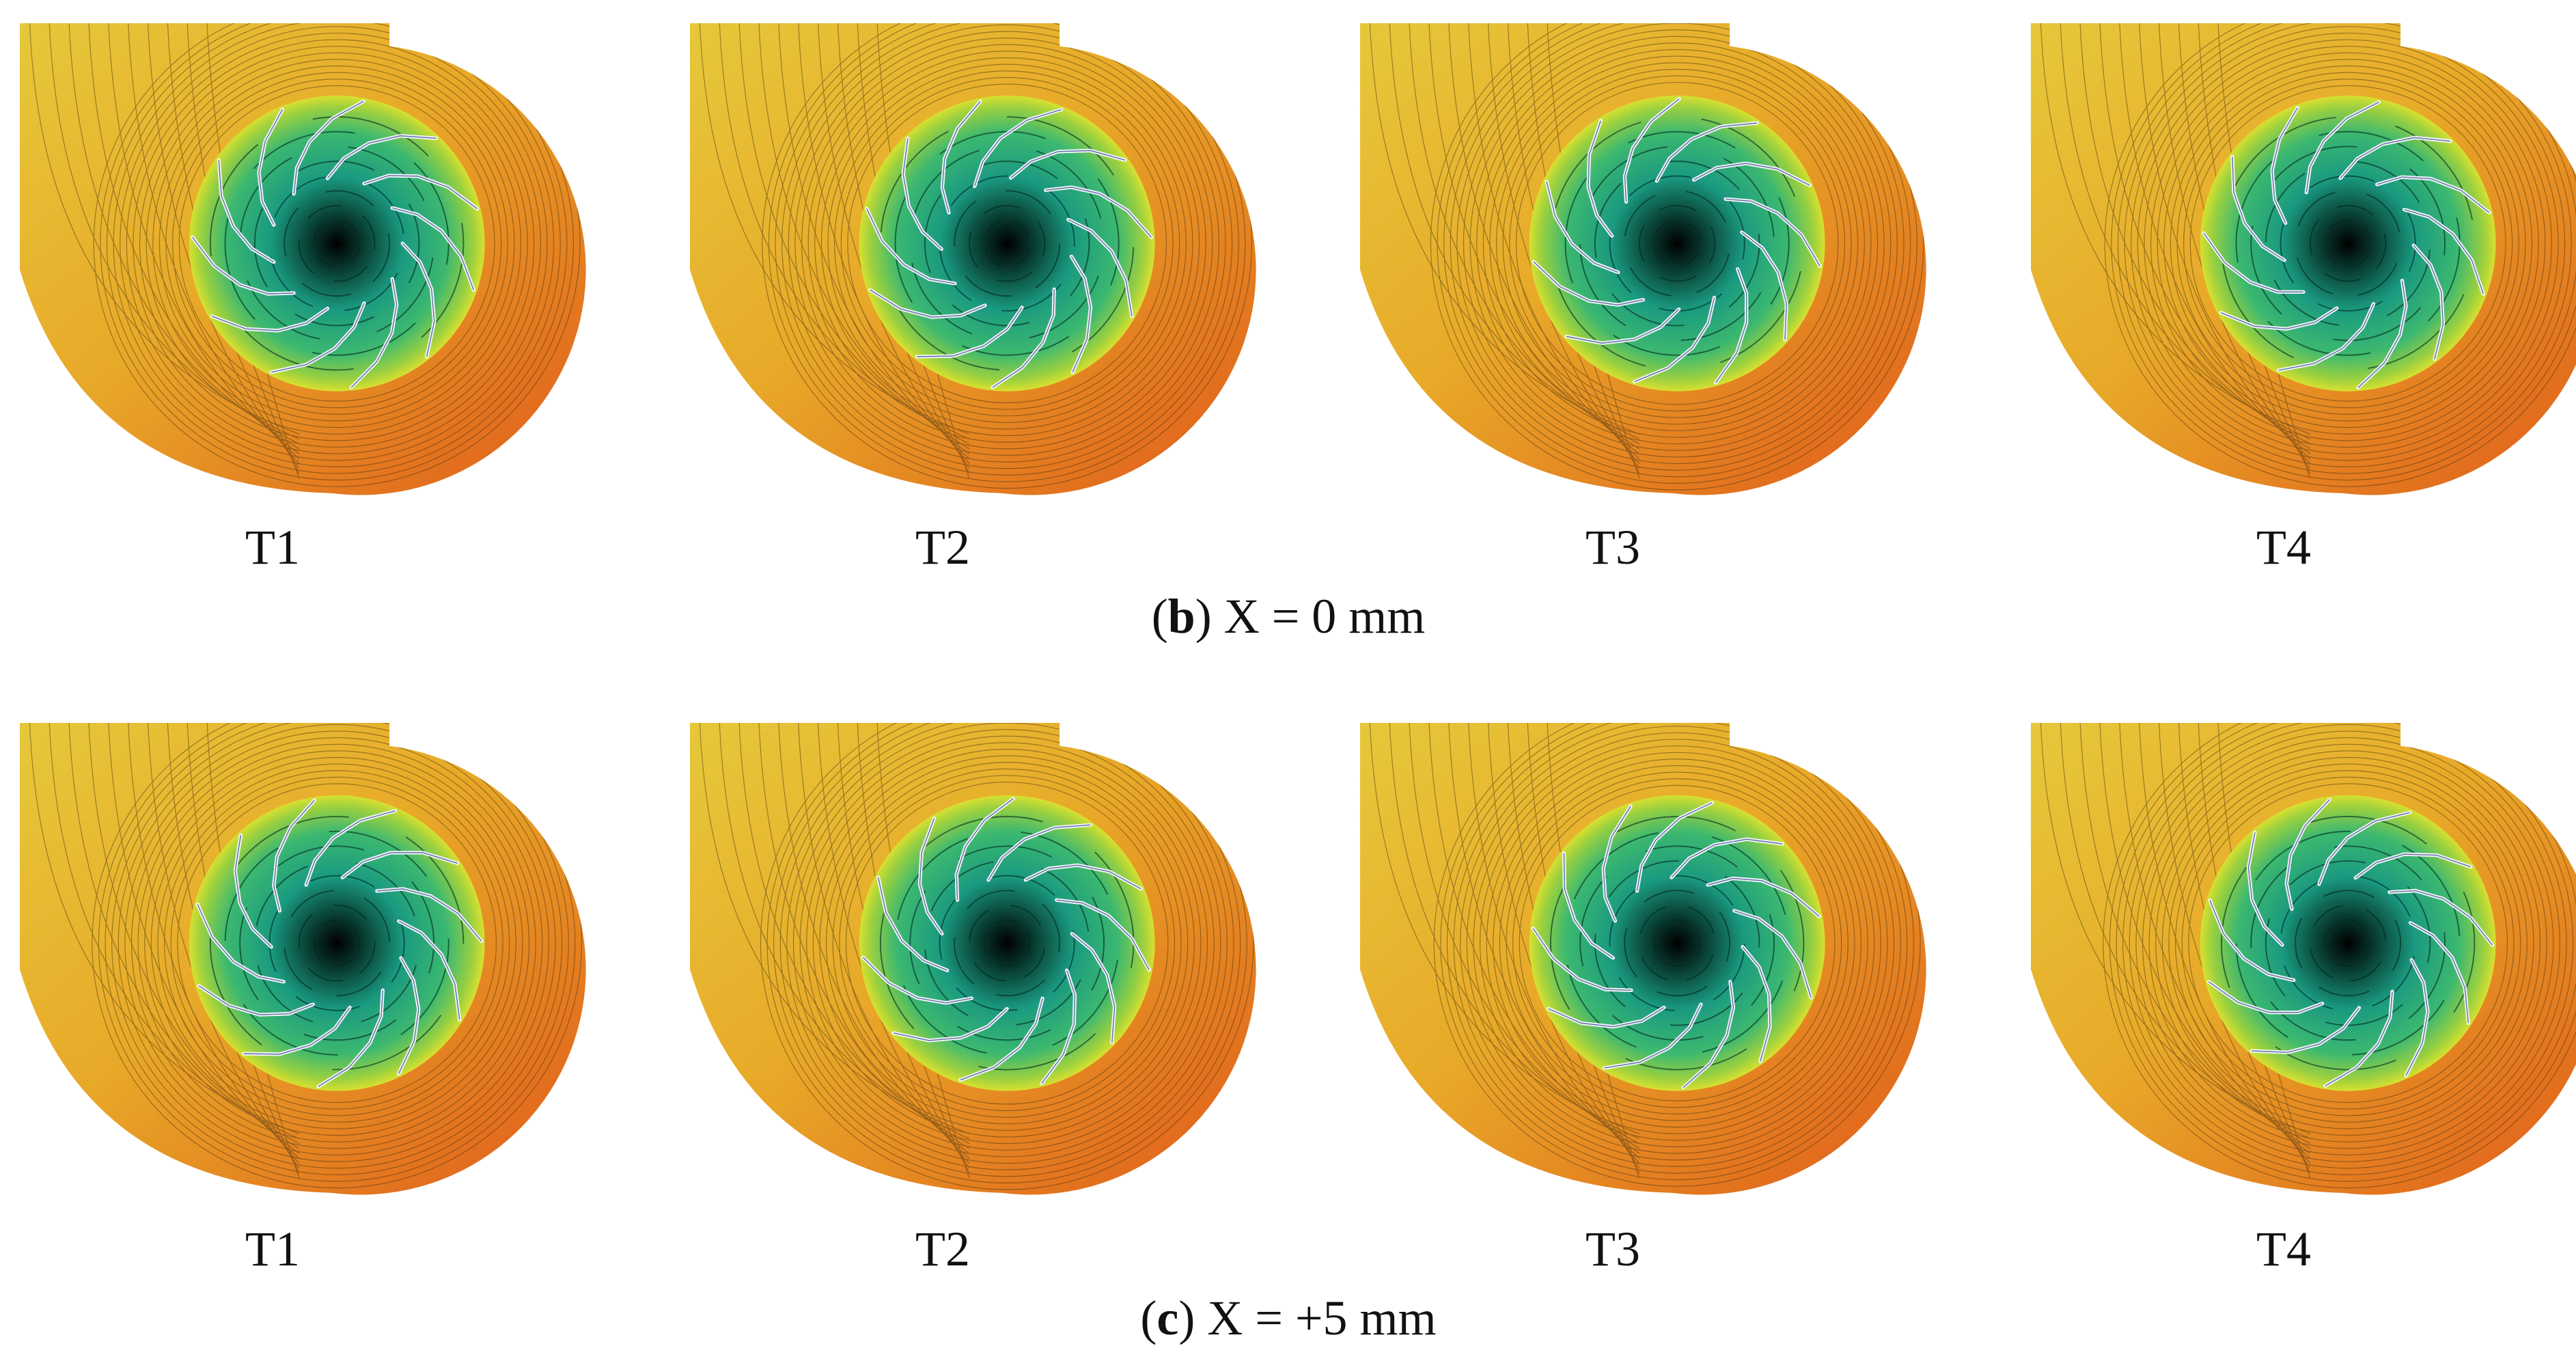 The height and width of the screenshot is (1372, 2576). Describe the element at coordinates (1160, 616) in the screenshot. I see `caption-text: (` at that location.